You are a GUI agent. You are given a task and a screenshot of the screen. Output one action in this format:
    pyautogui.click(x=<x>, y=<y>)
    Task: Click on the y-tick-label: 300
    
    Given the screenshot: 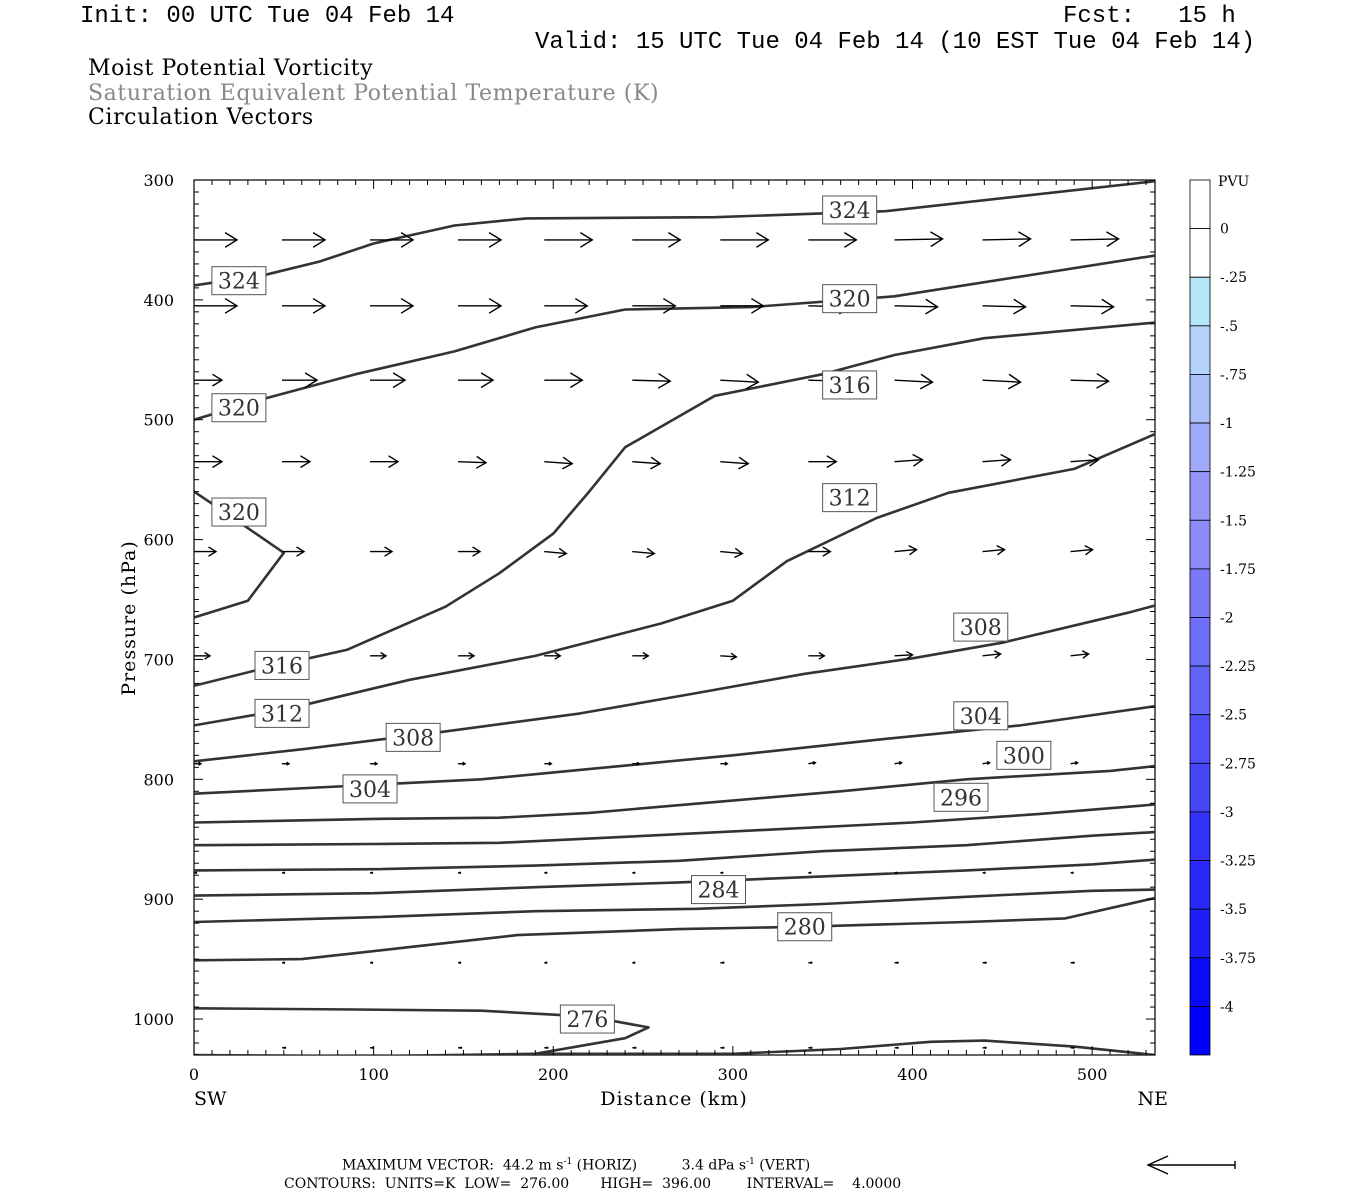 What is the action you would take?
    pyautogui.click(x=158, y=180)
    